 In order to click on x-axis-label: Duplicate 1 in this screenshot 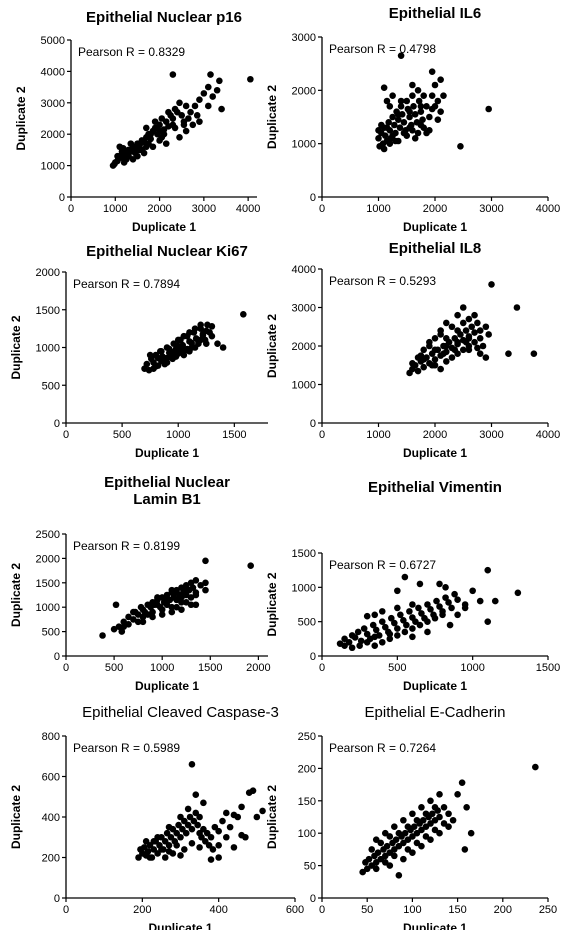, I will do `click(435, 227)`.